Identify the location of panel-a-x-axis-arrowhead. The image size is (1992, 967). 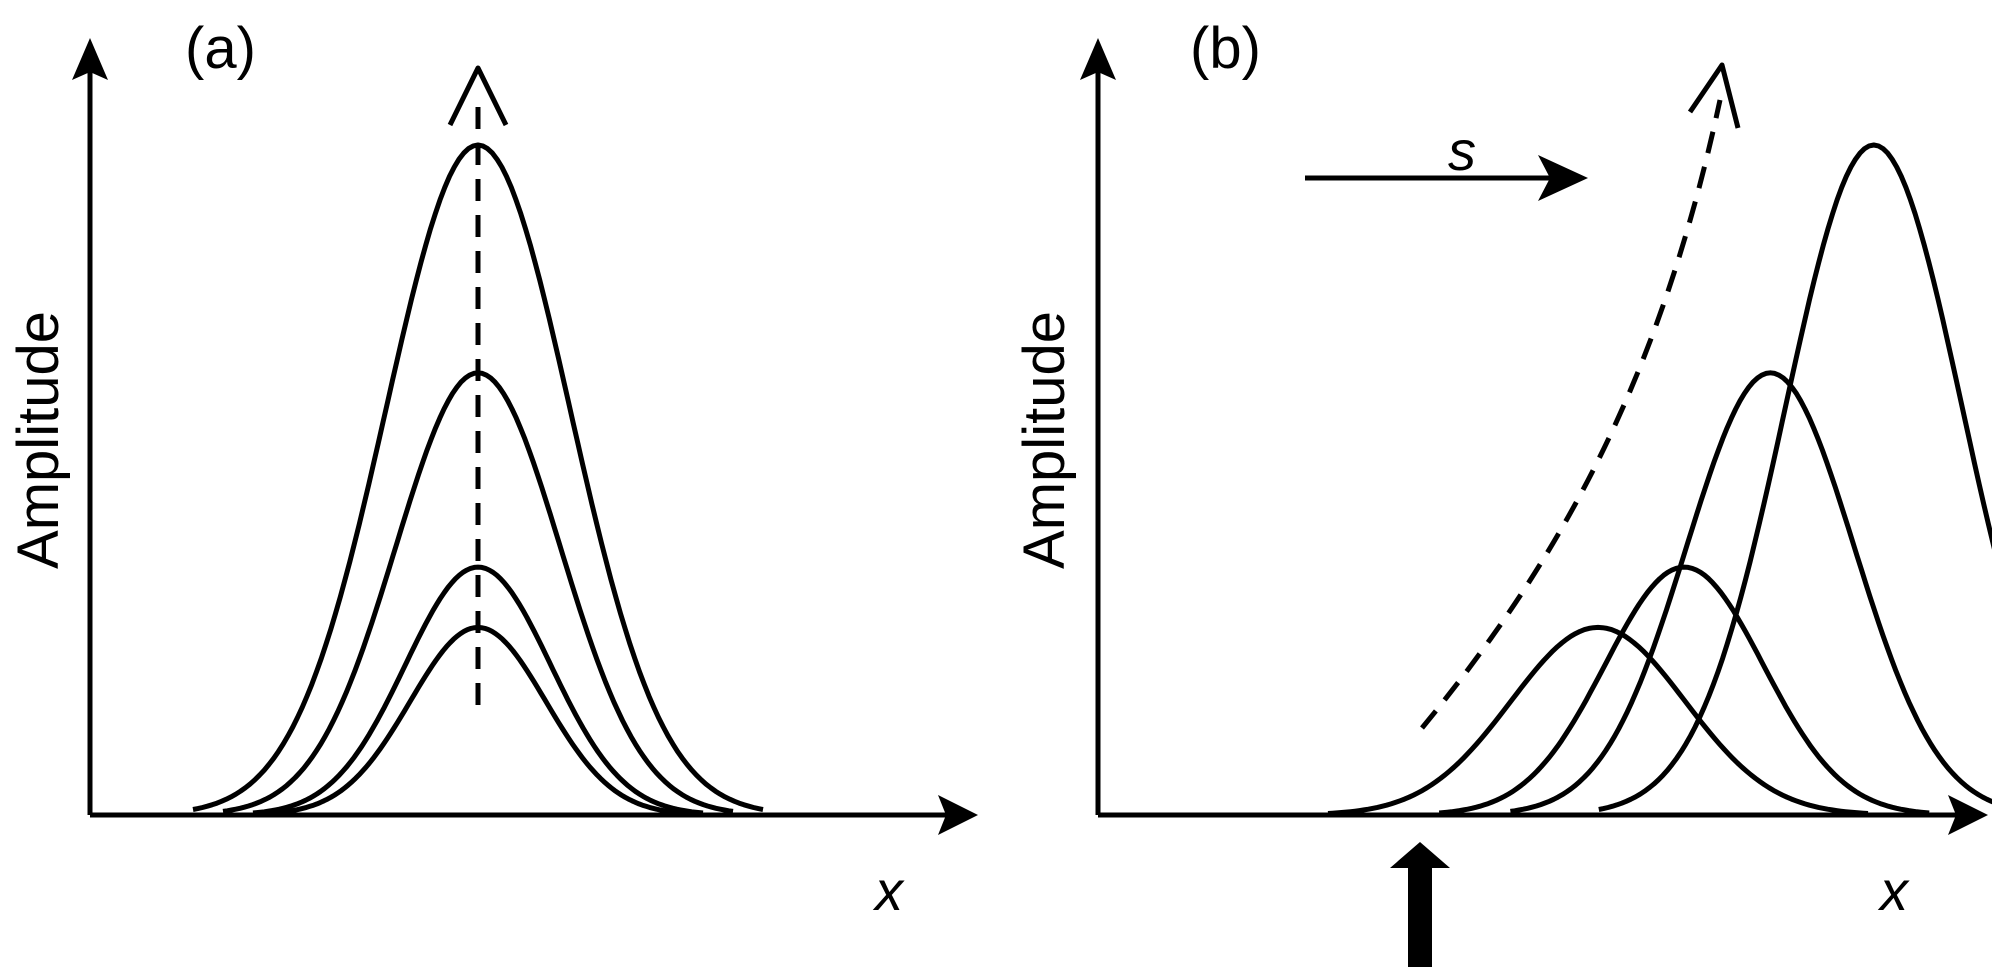
(958, 815).